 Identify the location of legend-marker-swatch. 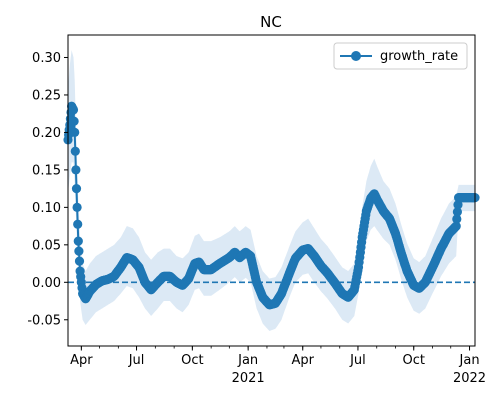
(356, 56).